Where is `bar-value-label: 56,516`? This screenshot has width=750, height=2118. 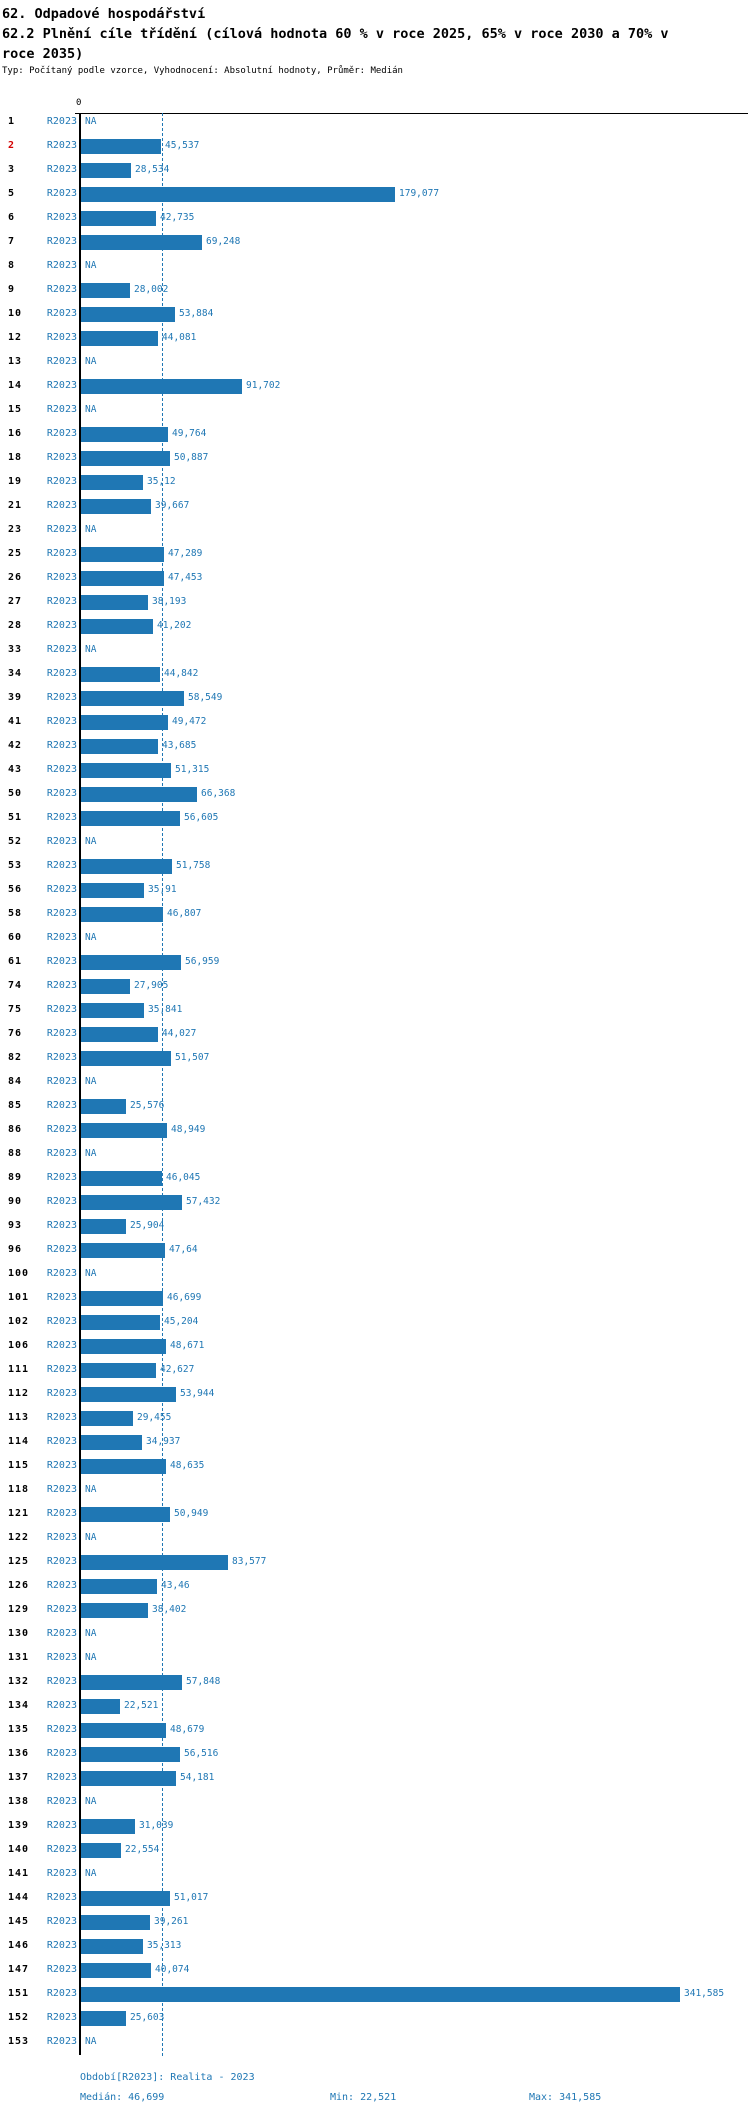
bar-value-label: 56,516 is located at coordinates (201, 1753).